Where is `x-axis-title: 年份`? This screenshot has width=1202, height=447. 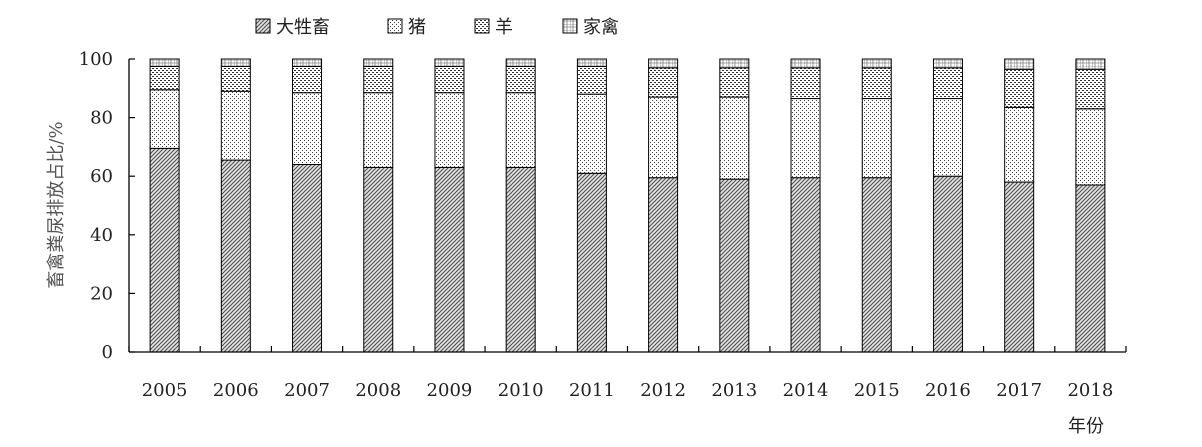
x-axis-title: 年份 is located at coordinates (1086, 426).